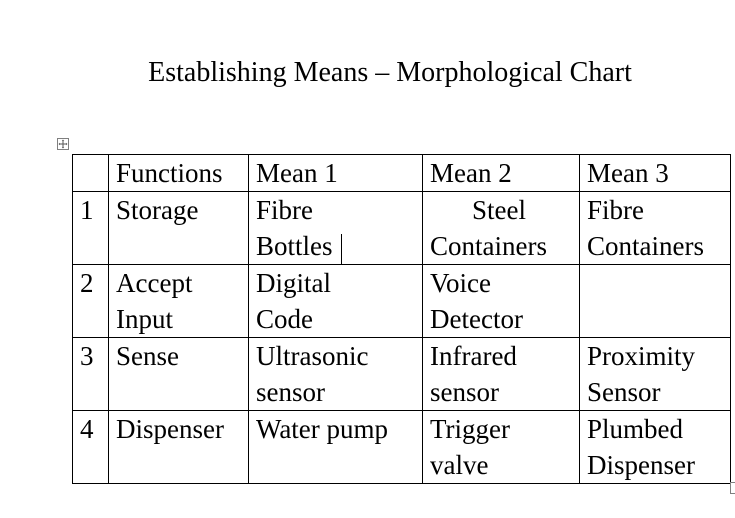  Describe the element at coordinates (335, 301) in the screenshot. I see `mean-1-cell: Digital Code` at that location.